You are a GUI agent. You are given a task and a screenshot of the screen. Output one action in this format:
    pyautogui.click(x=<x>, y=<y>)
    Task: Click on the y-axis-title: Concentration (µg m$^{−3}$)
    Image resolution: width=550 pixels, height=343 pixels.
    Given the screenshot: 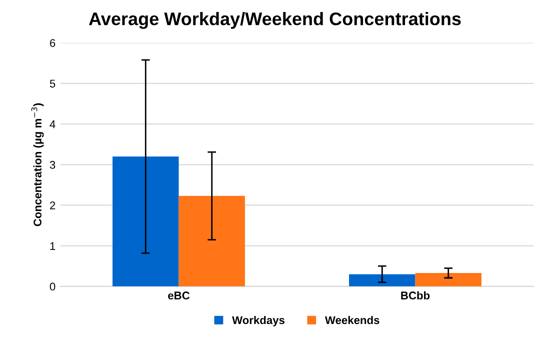 What is the action you would take?
    pyautogui.click(x=37, y=164)
    